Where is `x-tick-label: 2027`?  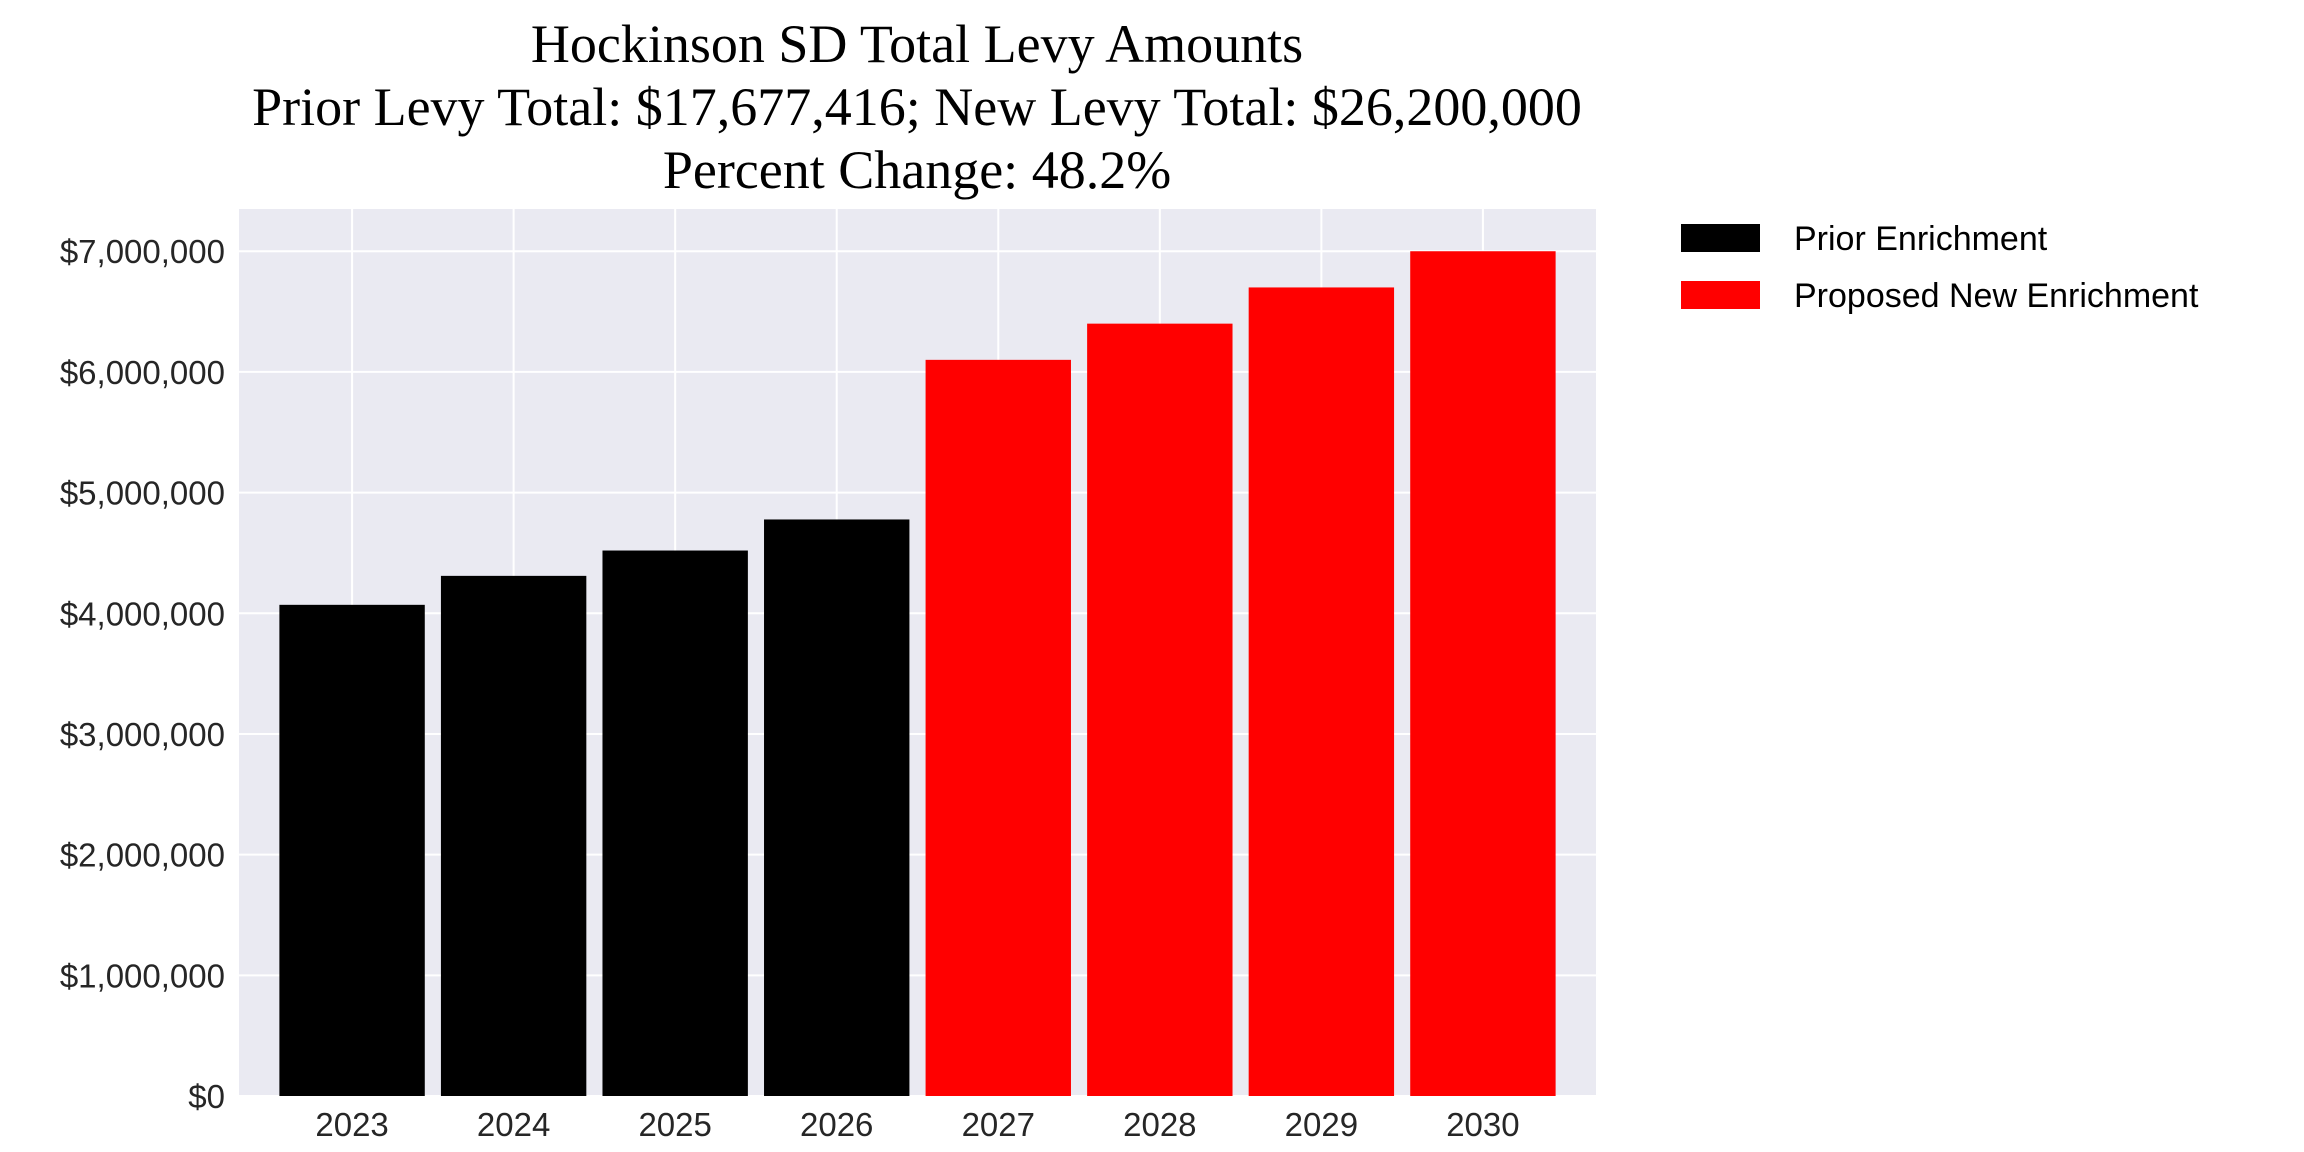 x-tick-label: 2027 is located at coordinates (998, 1124).